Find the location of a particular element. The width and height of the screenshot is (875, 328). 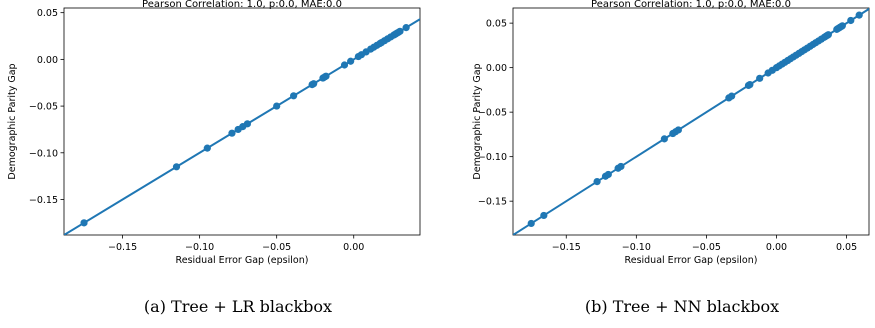

x-tick-label: 0.05 is located at coordinates (846, 247).